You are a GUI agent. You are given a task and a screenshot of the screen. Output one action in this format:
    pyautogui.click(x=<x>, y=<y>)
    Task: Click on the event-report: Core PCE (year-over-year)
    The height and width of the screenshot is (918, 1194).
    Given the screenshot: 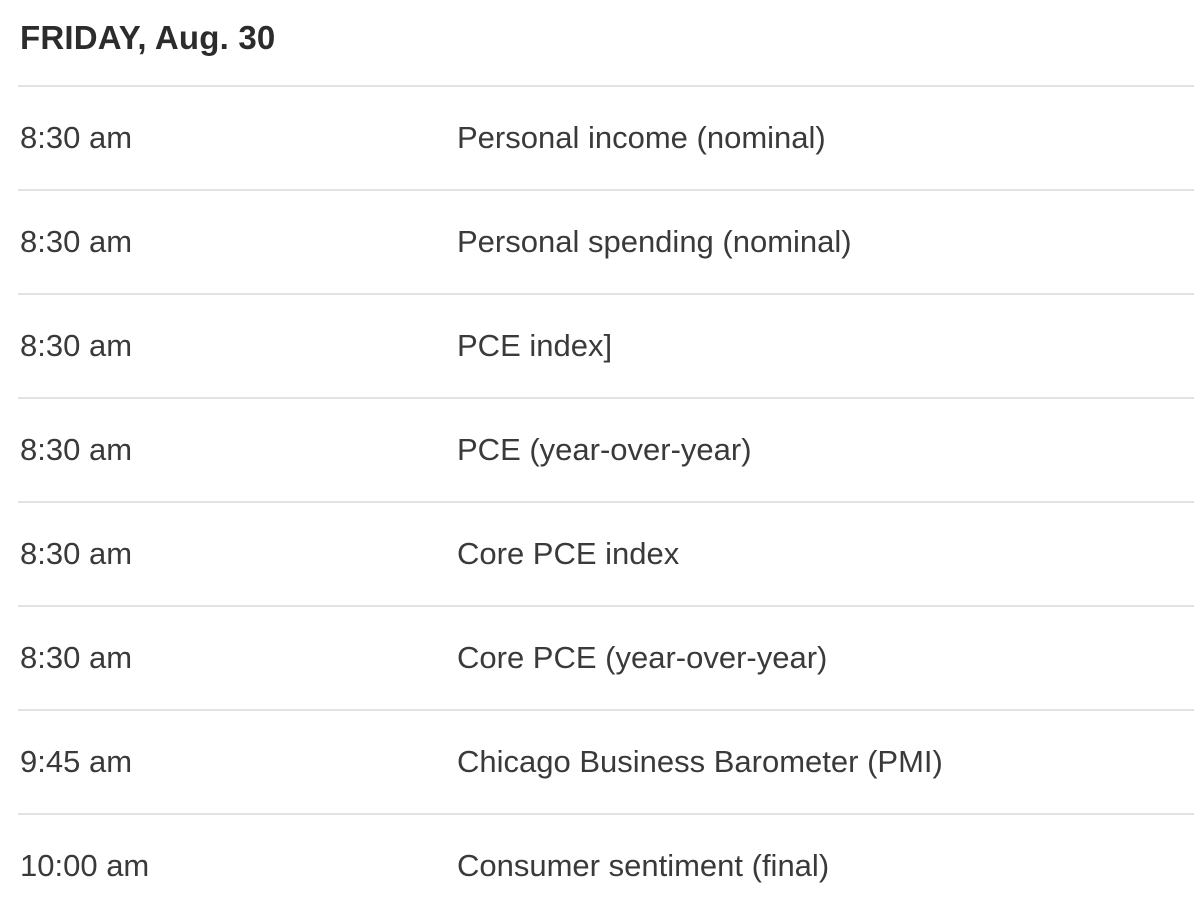 What is the action you would take?
    pyautogui.click(x=642, y=657)
    